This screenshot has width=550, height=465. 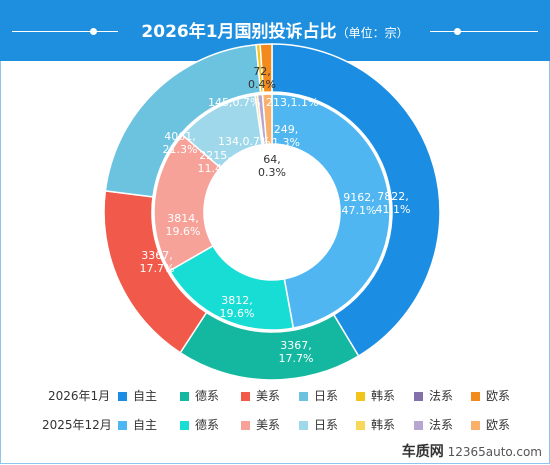 What do you see at coordinates (393, 203) in the screenshot?
I see `label-outer-自主: 7822, 41.1%` at bounding box center [393, 203].